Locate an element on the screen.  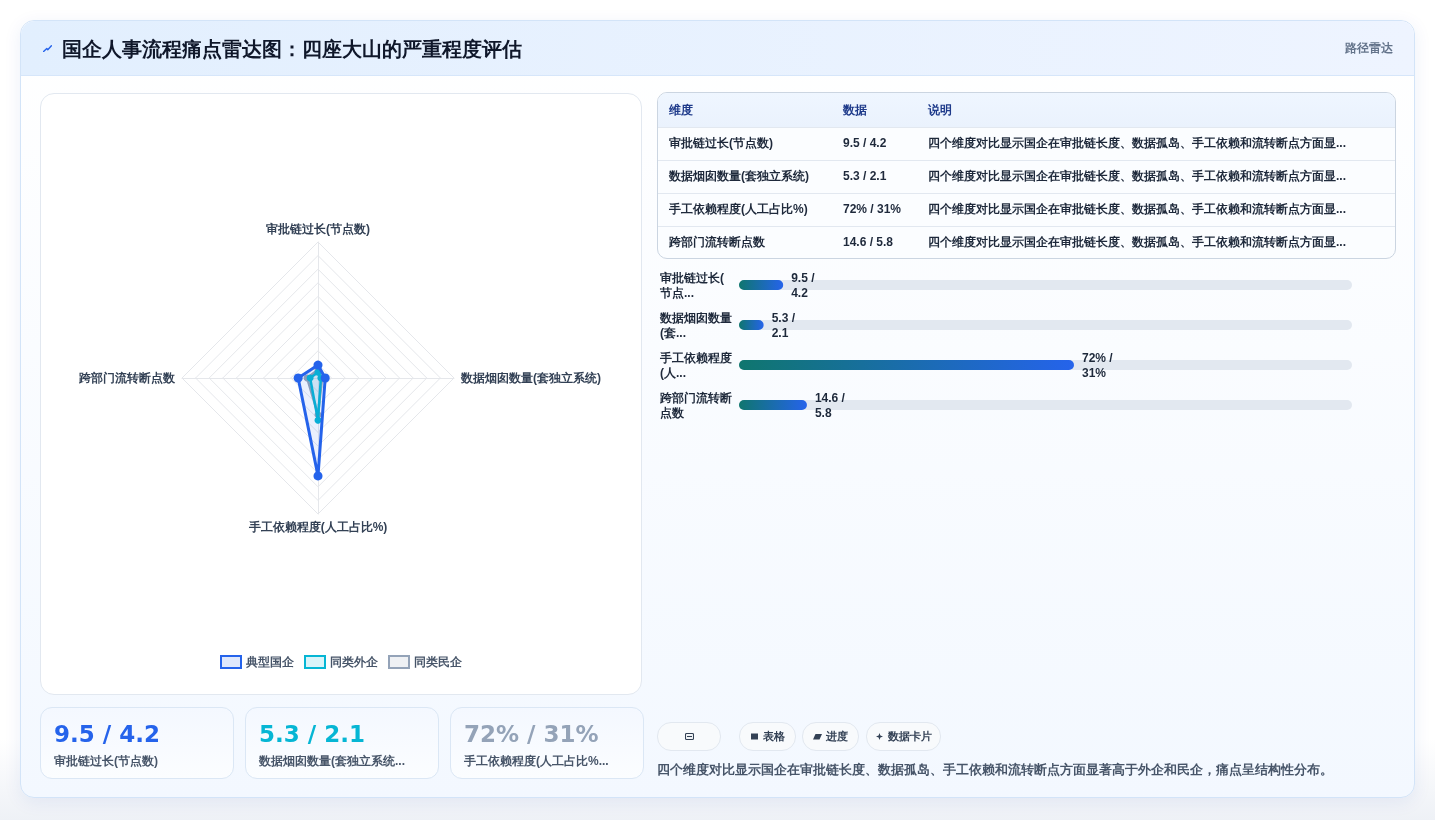
text: 四个维度对比显示国企在审批链长度、数据孤岛、手工依赖和流转断点方面显著高于外企和民企，痛点呈结构性分布。 is located at coordinates (995, 770).